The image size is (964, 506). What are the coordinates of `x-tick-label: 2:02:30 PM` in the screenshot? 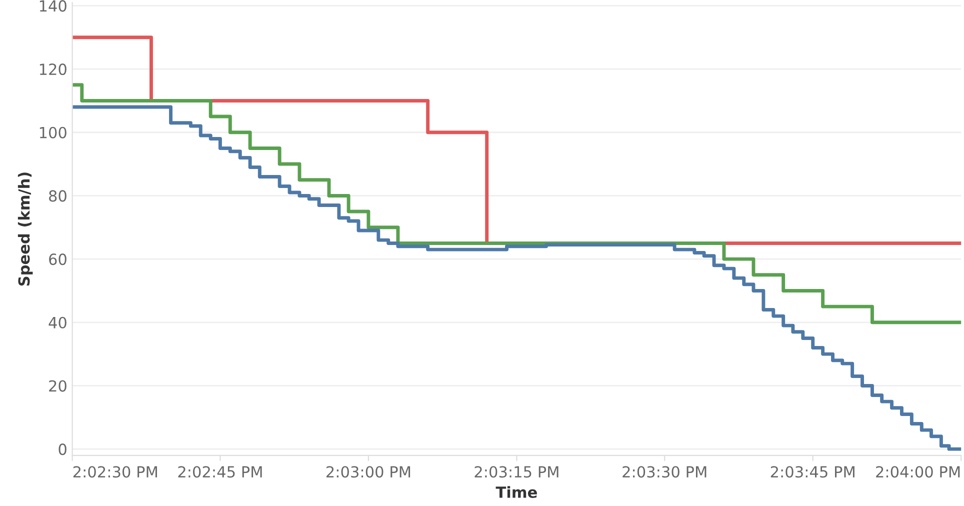 It's located at (115, 472).